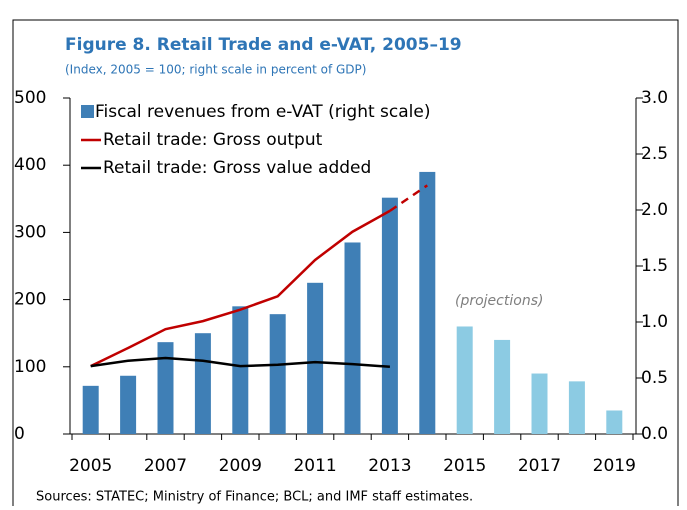  I want to click on y-tick-label: 400, so click(30, 165).